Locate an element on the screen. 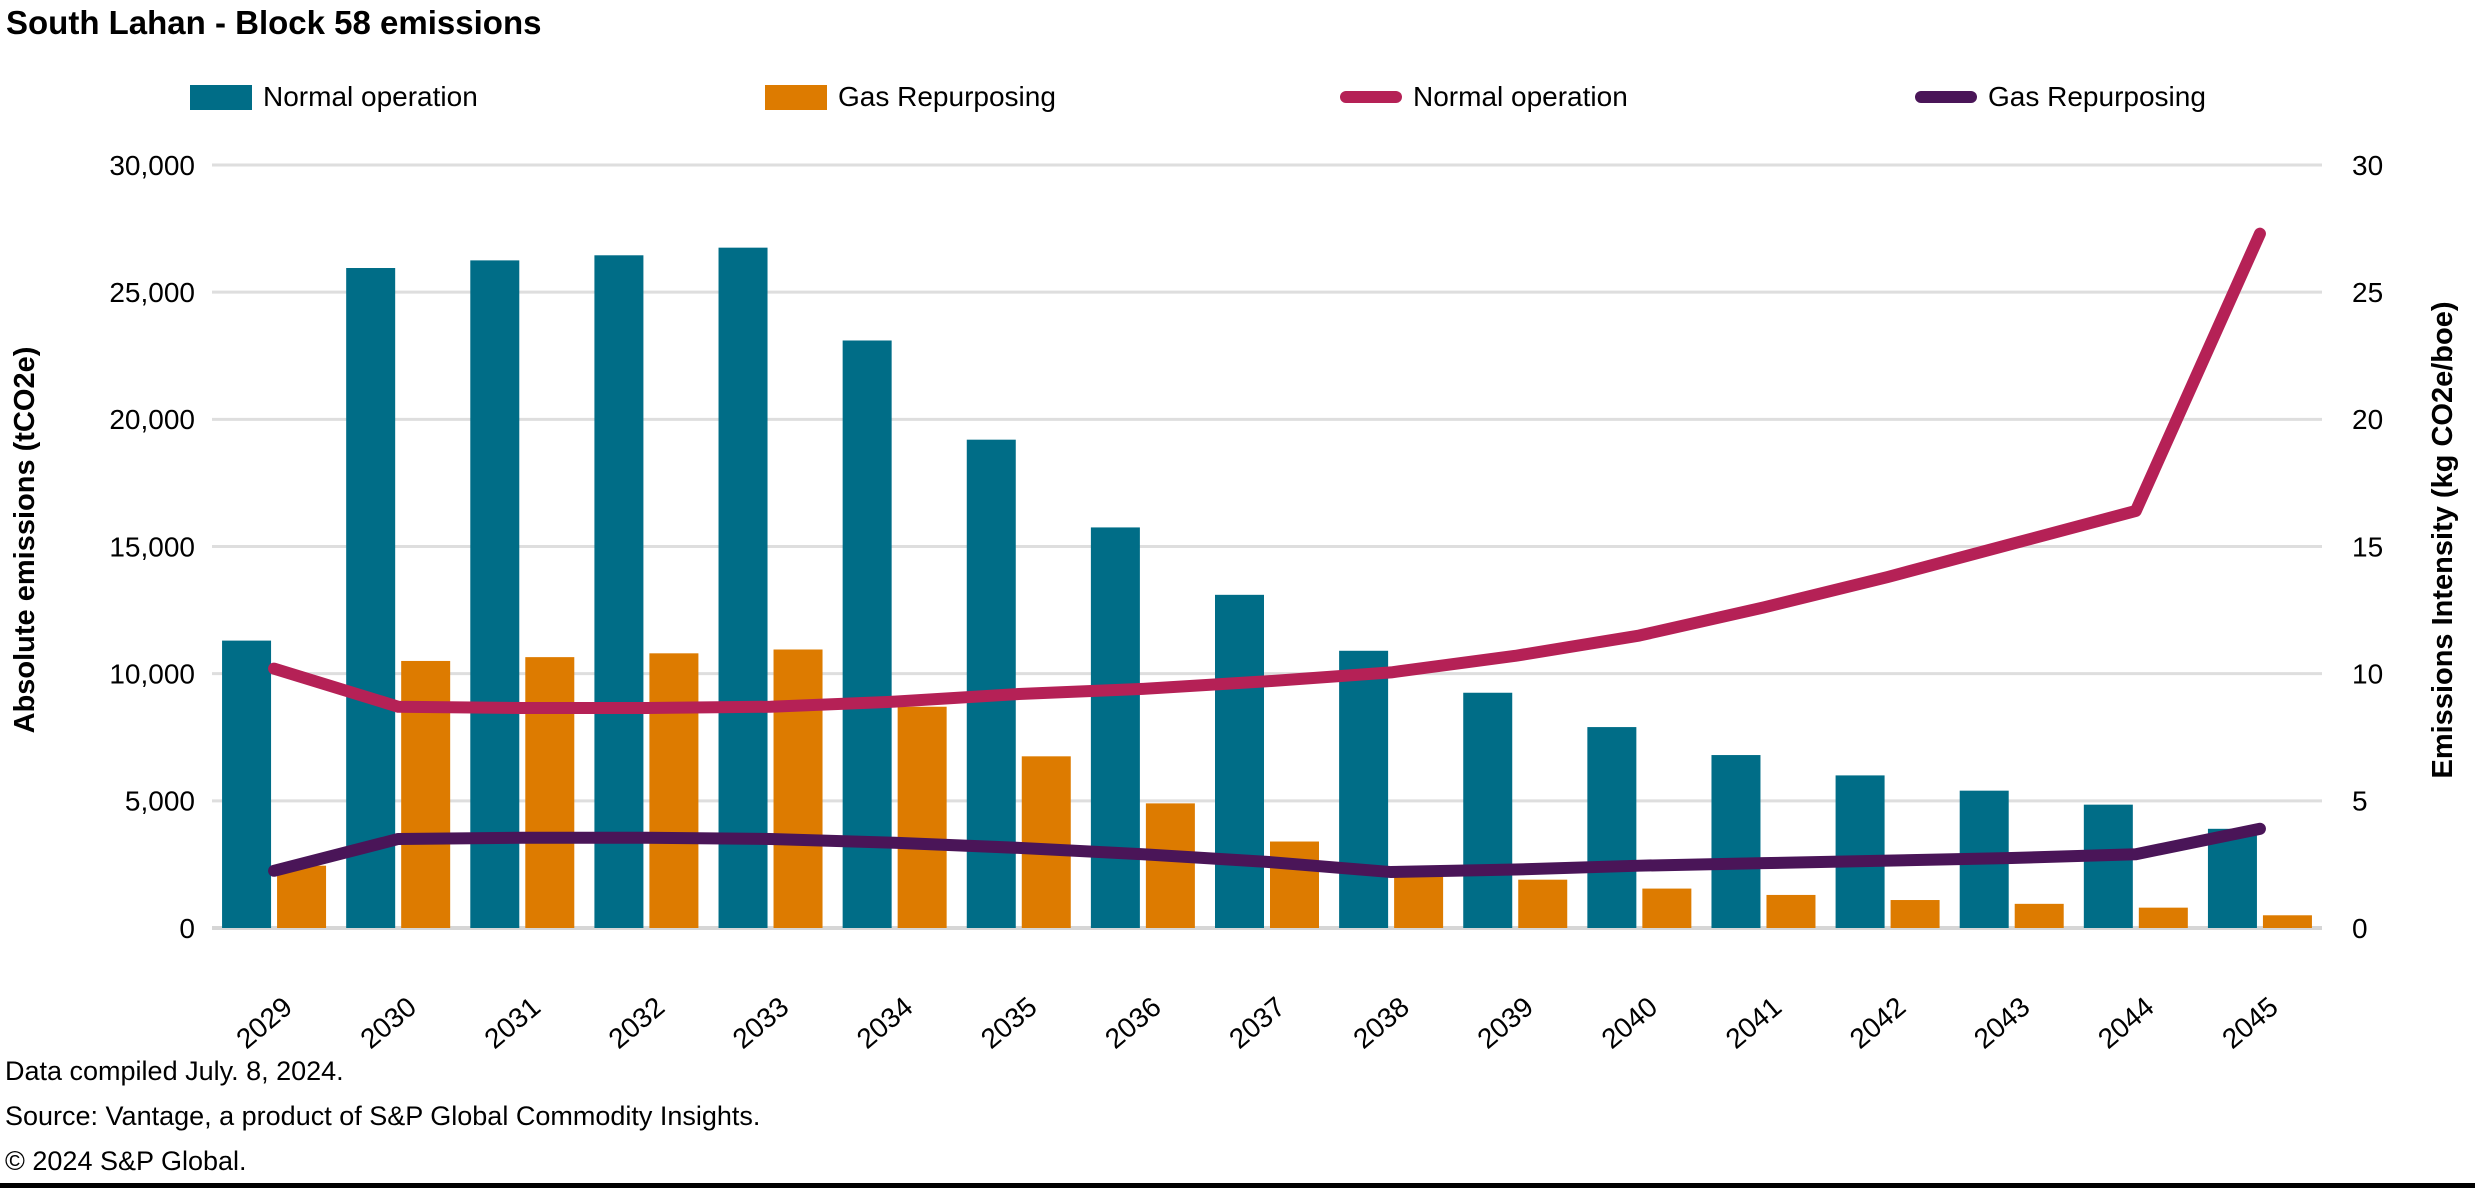  bar-normal-operation-2035 is located at coordinates (991, 683).